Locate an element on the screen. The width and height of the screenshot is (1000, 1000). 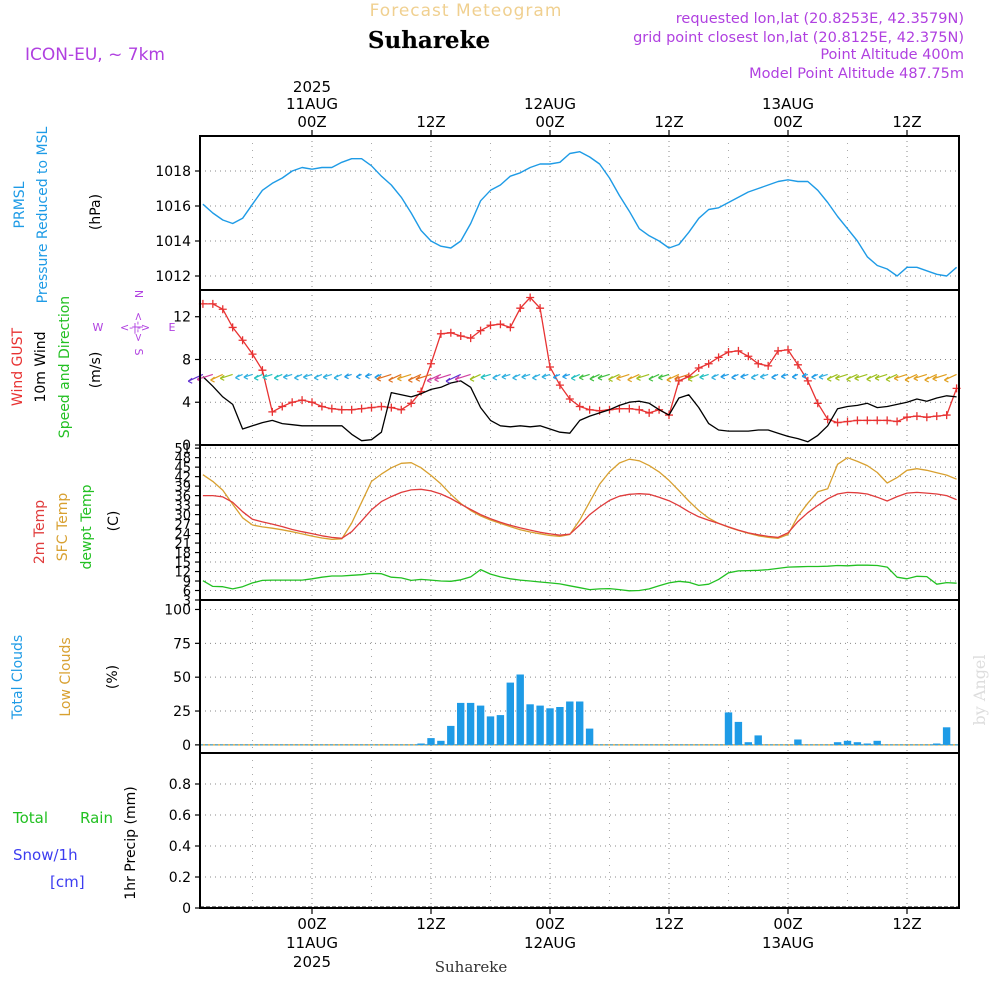
pressure-frame is located at coordinates (579, 213).